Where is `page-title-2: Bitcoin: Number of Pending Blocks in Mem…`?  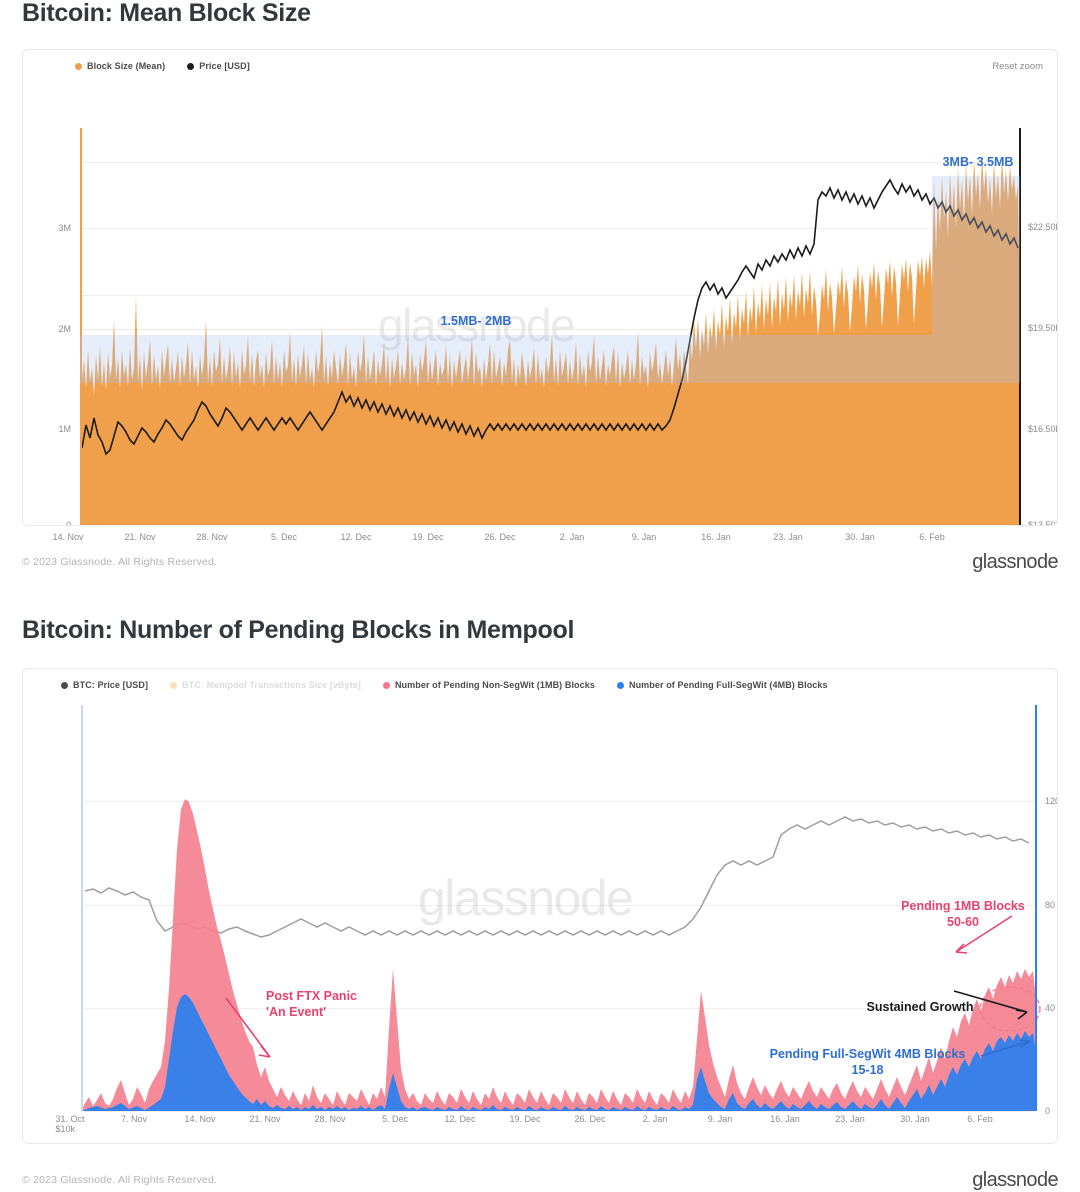 page-title-2: Bitcoin: Number of Pending Blocks in Mem… is located at coordinates (298, 630).